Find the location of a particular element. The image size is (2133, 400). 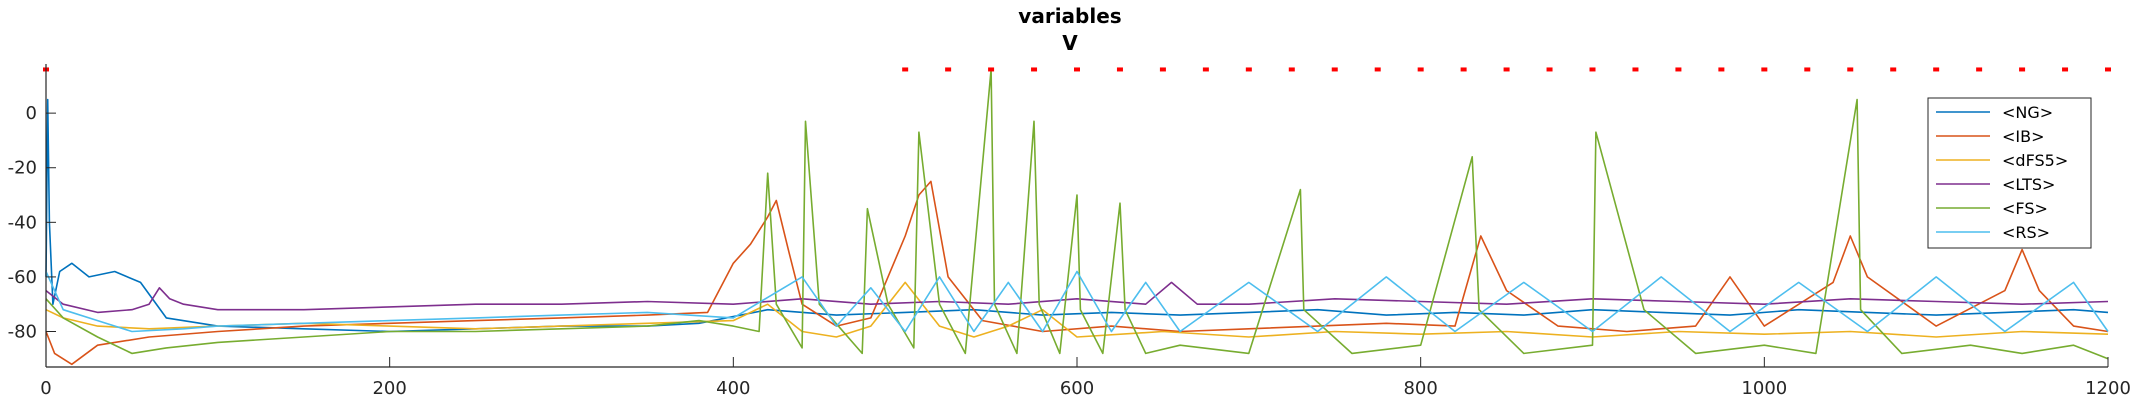

legend-box is located at coordinates (2009, 173).